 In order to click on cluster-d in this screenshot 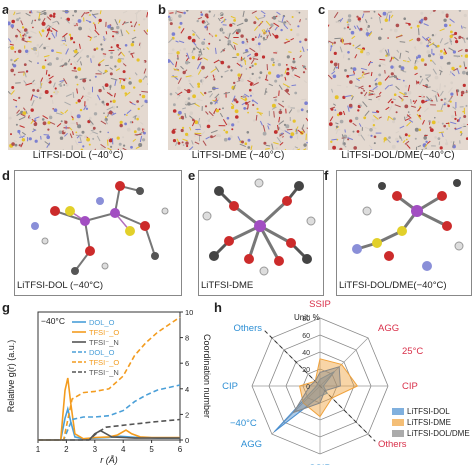, I will do `click(100, 228)`.